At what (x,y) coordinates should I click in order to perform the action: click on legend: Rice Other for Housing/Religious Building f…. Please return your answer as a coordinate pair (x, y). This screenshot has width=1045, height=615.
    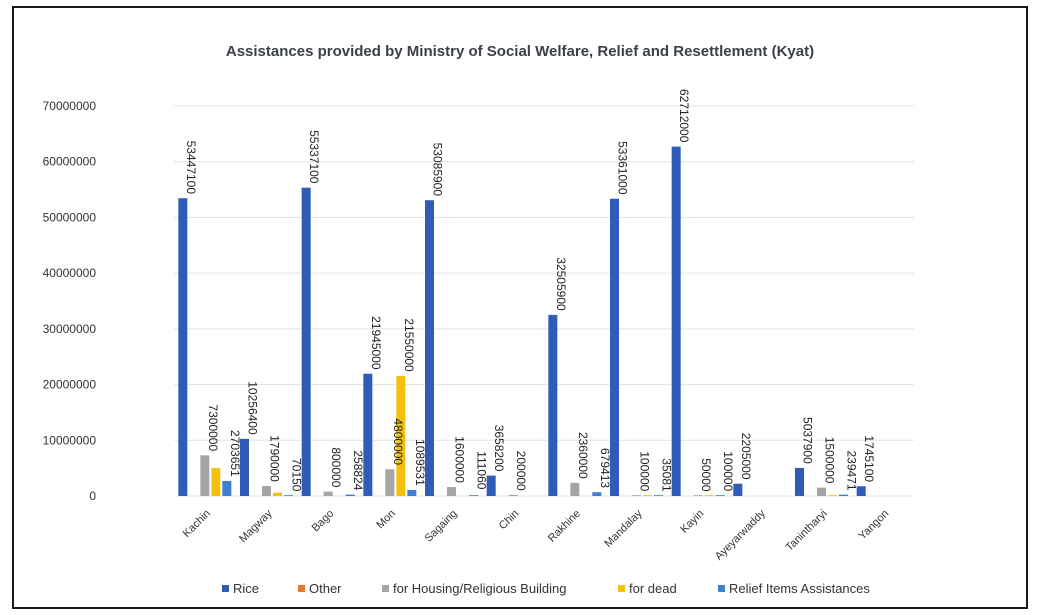
    Looking at the image, I should click on (546, 588).